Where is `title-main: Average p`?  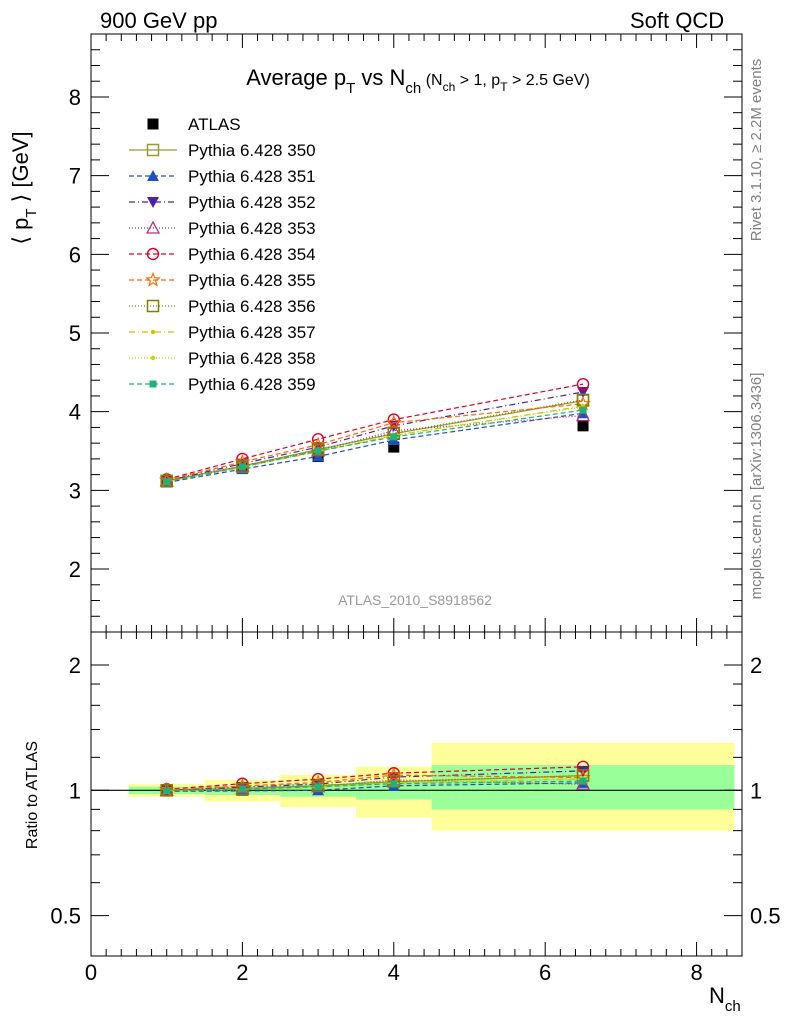
title-main: Average p is located at coordinates (296, 77).